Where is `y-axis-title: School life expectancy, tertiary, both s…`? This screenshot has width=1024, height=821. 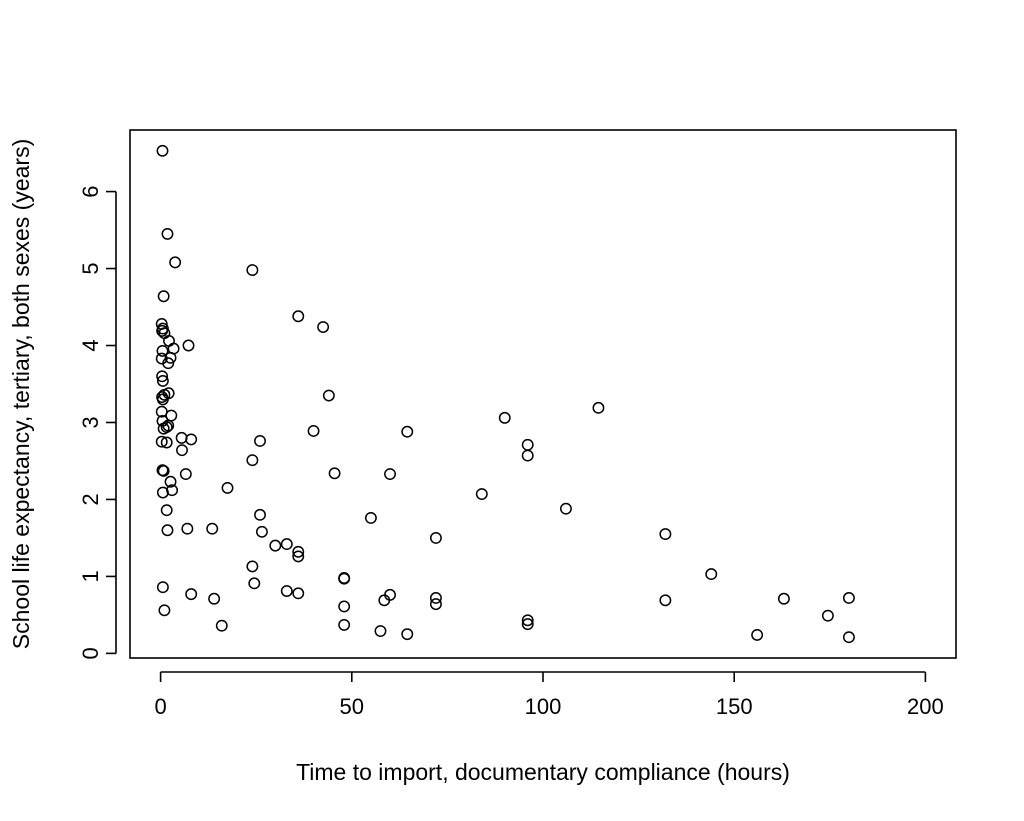 y-axis-title: School life expectancy, tertiary, both s… is located at coordinates (21, 394).